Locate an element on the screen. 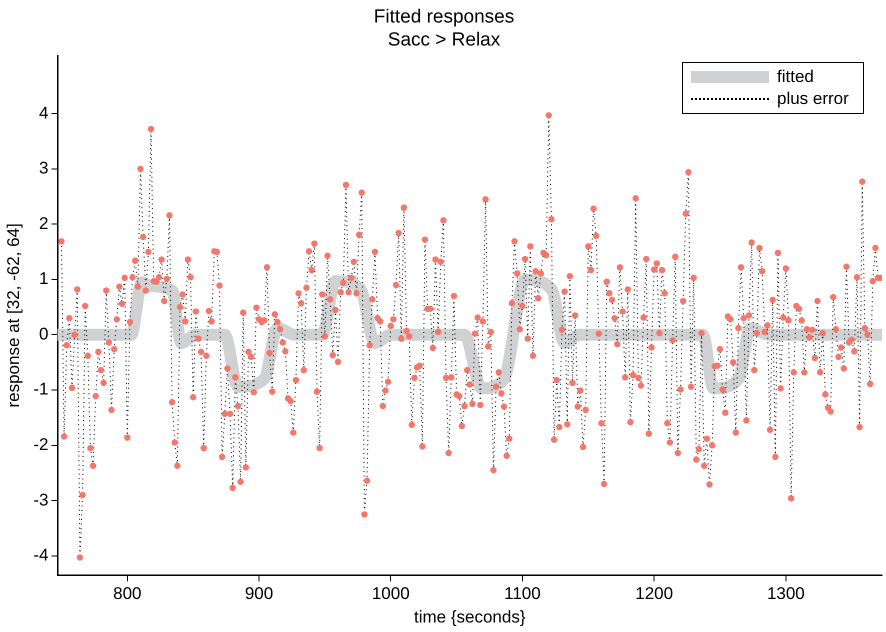  y-tick-label: -2 is located at coordinates (41, 444).